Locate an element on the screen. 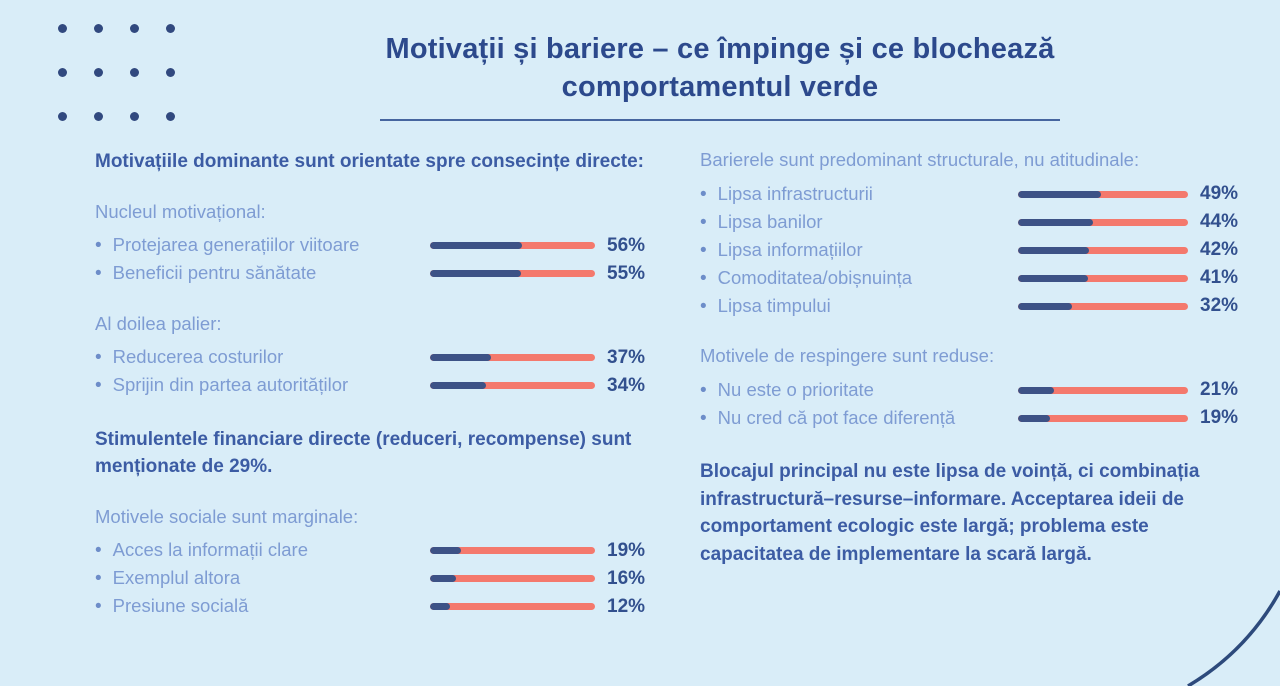 Image resolution: width=1280 pixels, height=686 pixels. bar-row: Lipsa infrastructurii 49% is located at coordinates (976, 194).